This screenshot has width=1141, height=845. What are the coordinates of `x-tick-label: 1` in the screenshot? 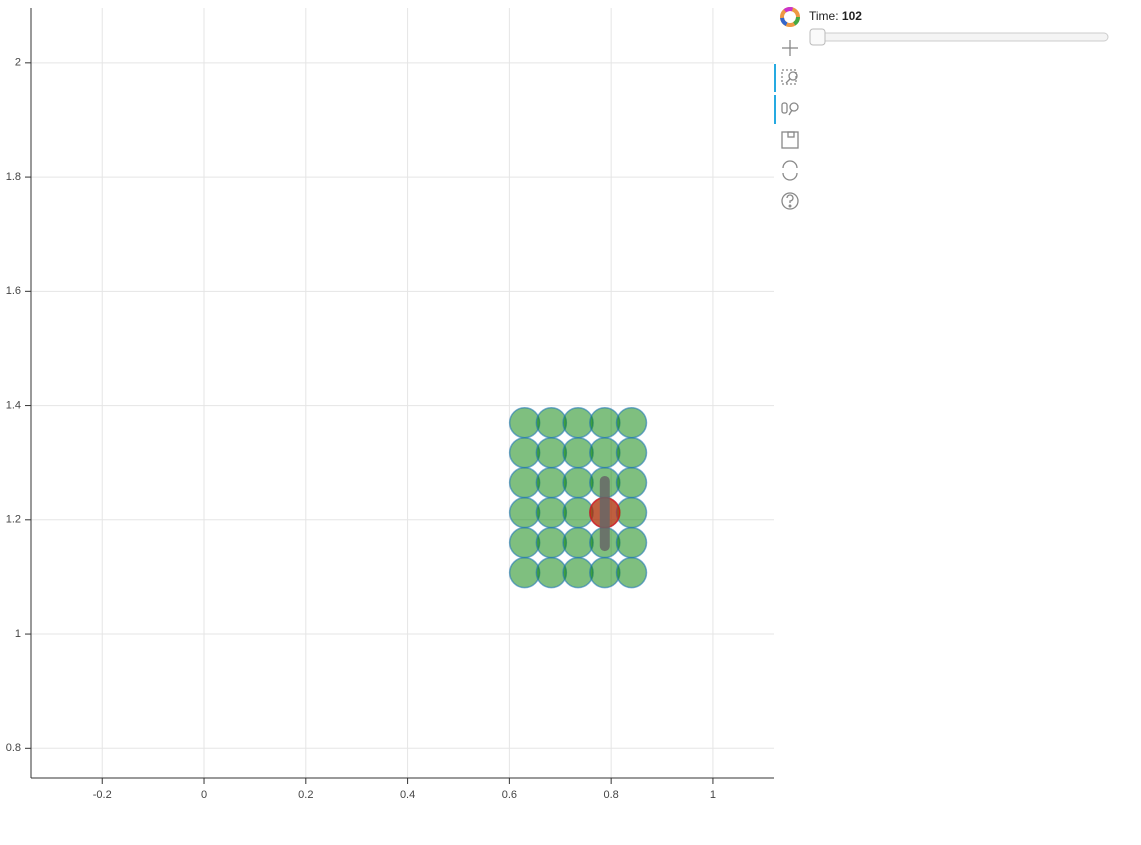 It's located at (713, 795).